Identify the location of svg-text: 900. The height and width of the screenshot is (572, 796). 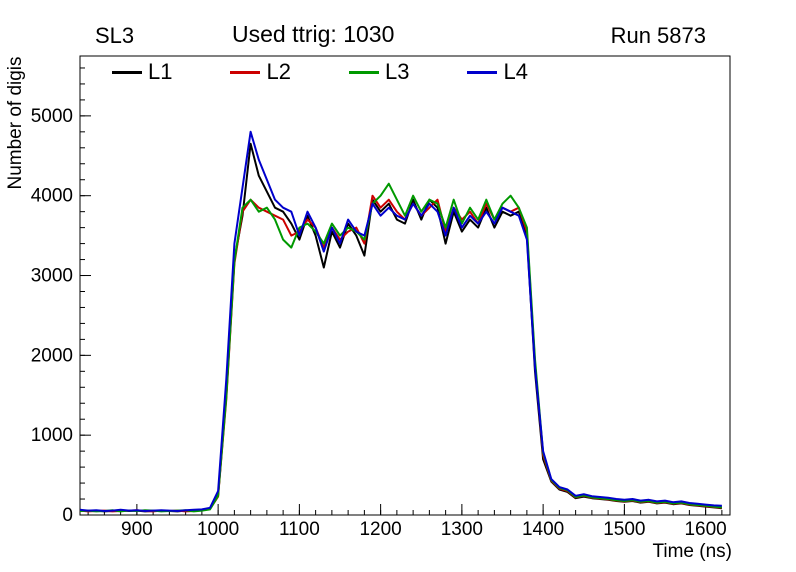
(137, 529).